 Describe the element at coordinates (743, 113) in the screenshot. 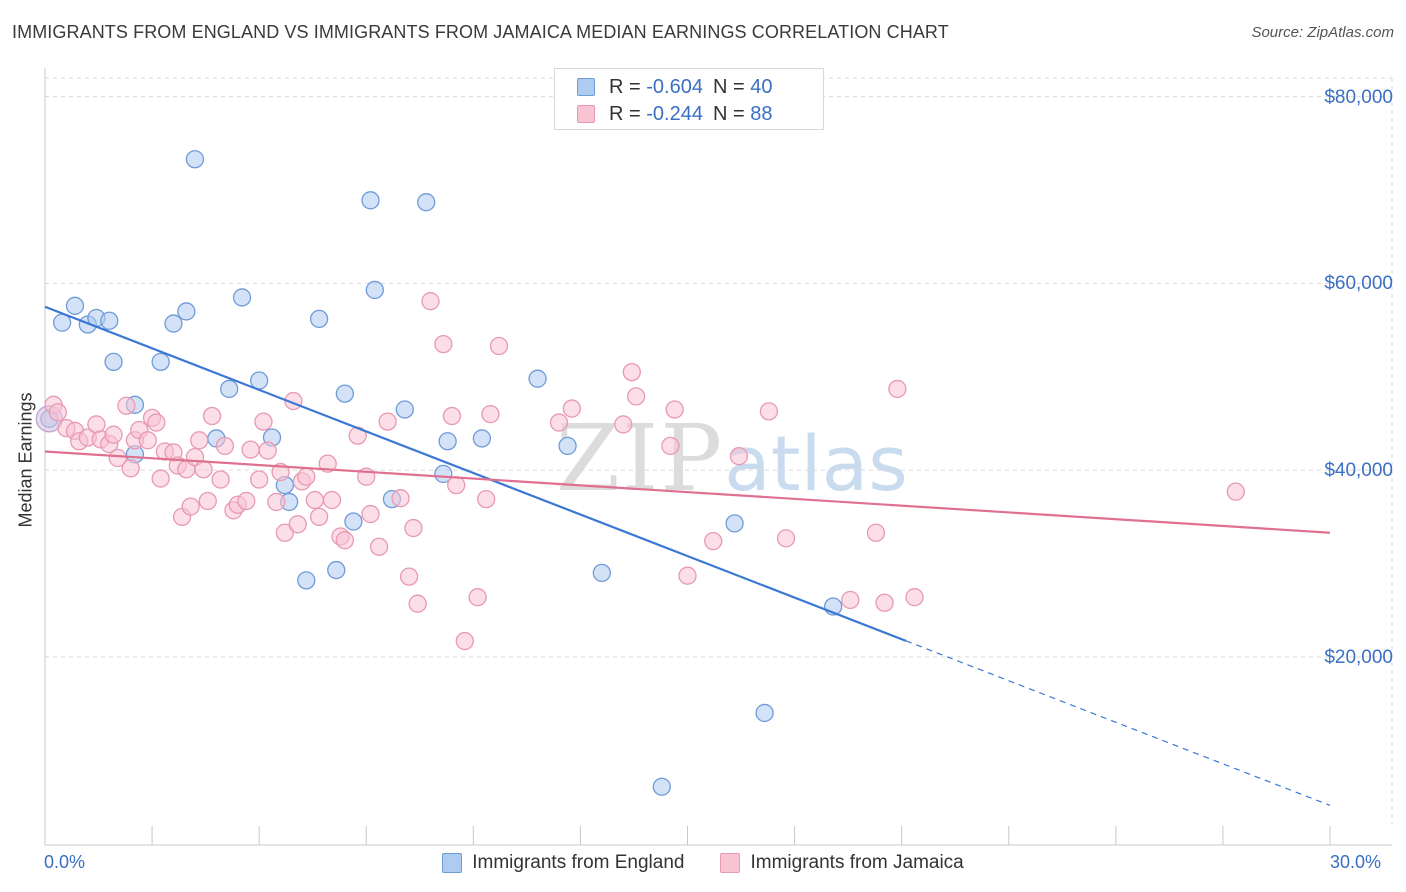

I see `jamaica-n: N = 88` at that location.